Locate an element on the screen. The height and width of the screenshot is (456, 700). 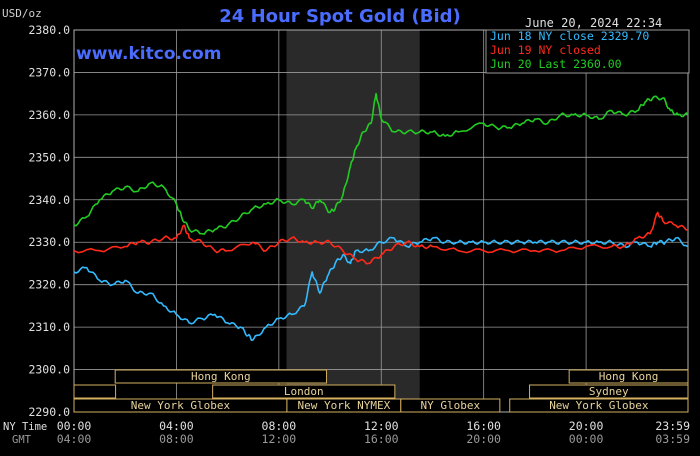
session-bar: New York NYMEX is located at coordinates (344, 405).